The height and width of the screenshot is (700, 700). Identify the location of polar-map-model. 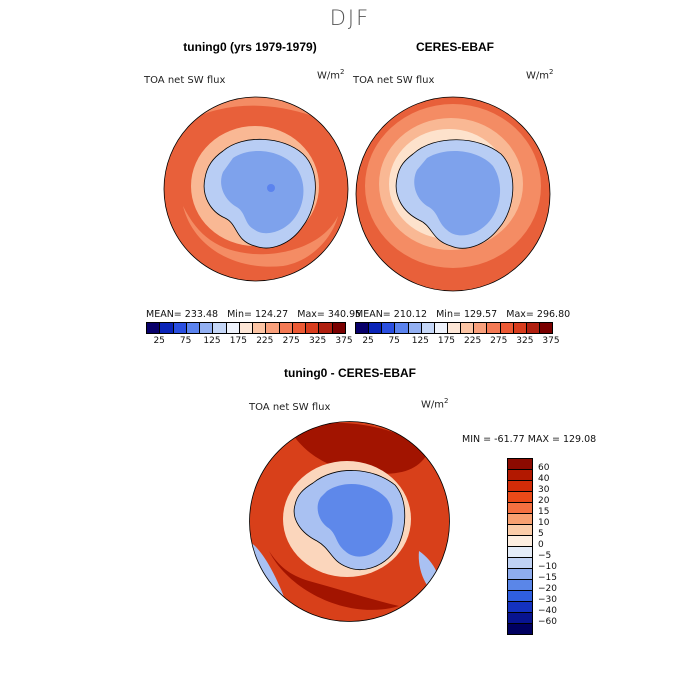
(256, 189).